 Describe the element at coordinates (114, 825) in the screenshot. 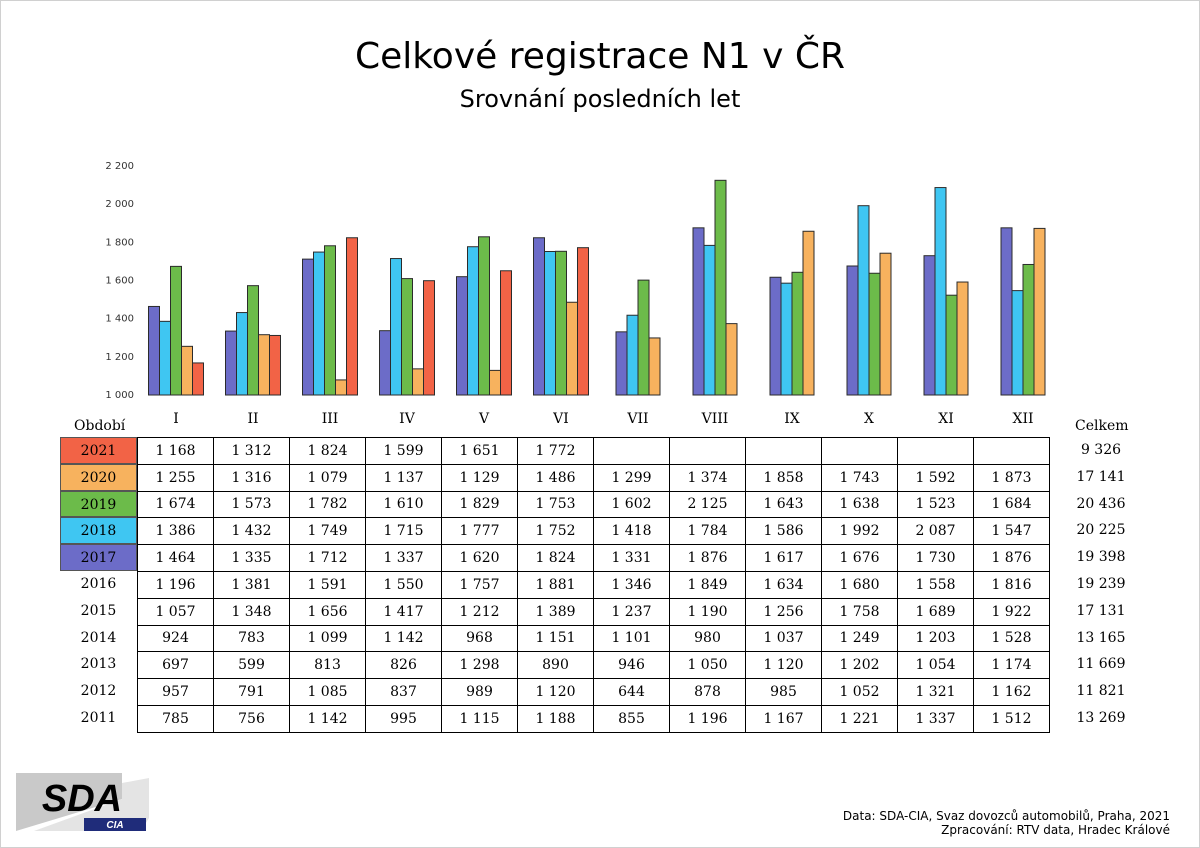

I see `logo-subtext: CIA` at that location.